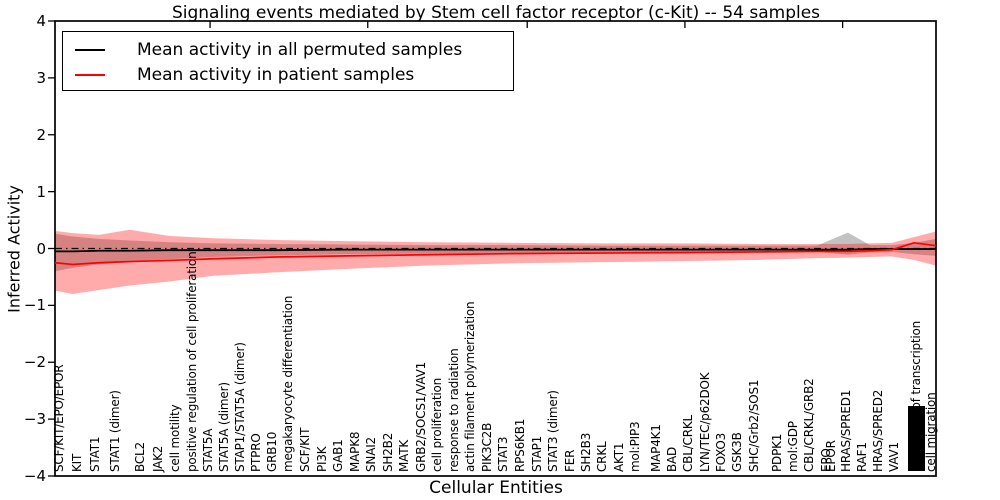 The width and height of the screenshot is (1000, 500). I want to click on x-tick-label: SH2B2, so click(387, 452).